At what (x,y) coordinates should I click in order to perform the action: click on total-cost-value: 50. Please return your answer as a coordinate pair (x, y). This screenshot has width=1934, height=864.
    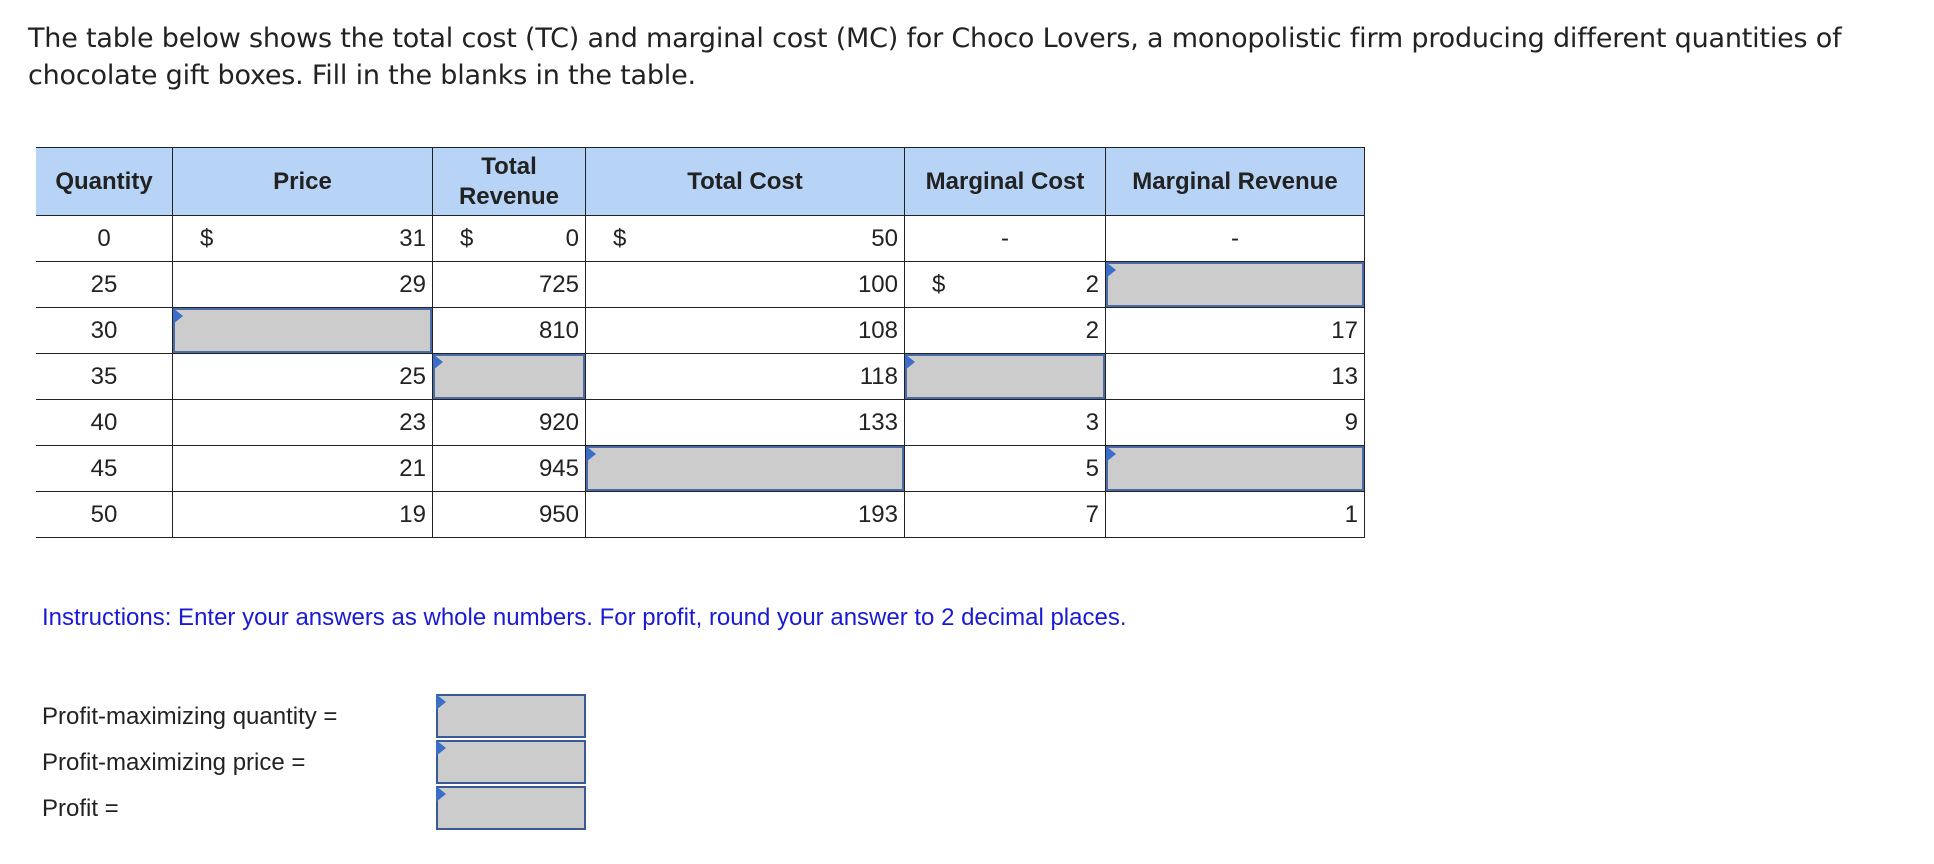
    Looking at the image, I should click on (884, 238).